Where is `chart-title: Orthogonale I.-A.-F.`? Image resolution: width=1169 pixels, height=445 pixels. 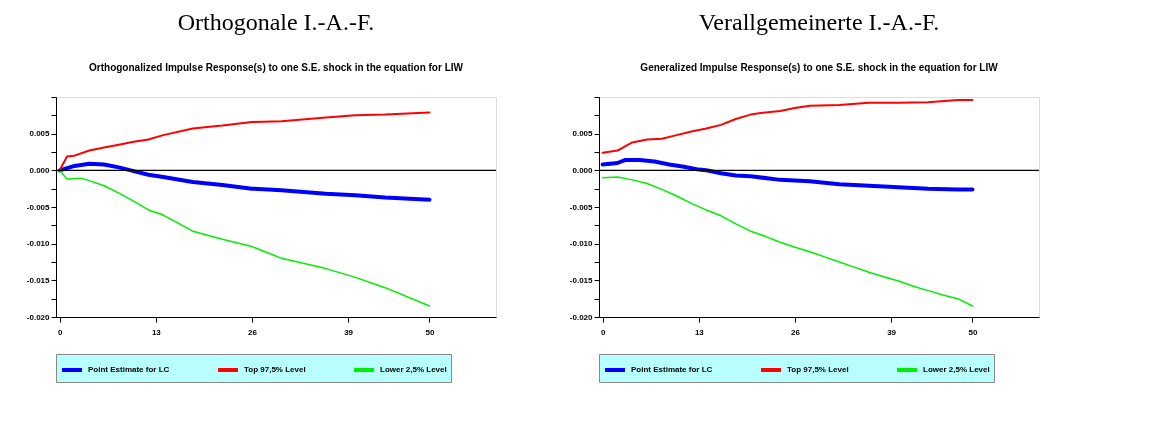
chart-title: Orthogonale I.-A.-F. is located at coordinates (276, 22).